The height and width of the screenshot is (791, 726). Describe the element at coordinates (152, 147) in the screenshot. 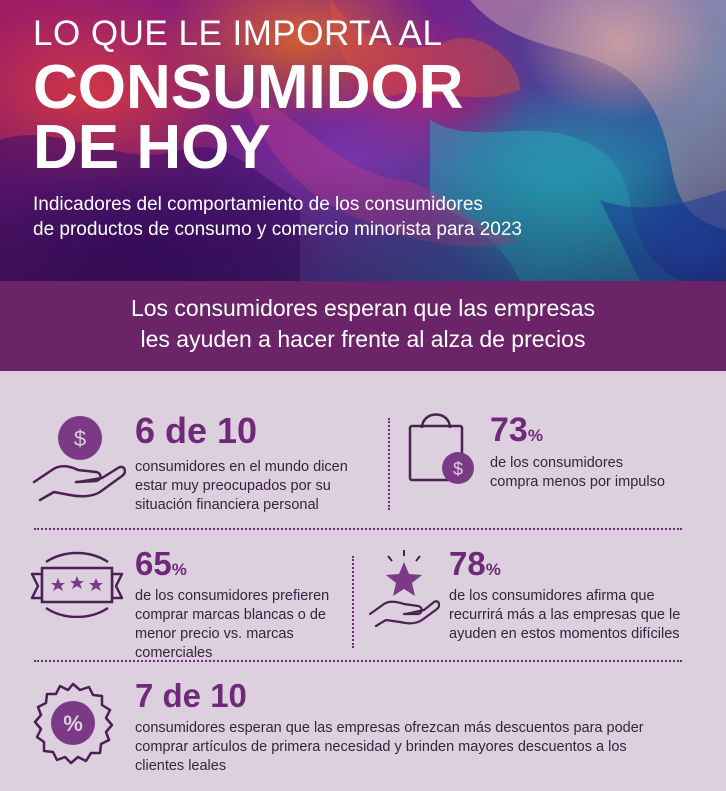

I see `hero-headline-line2: DE HOY` at that location.